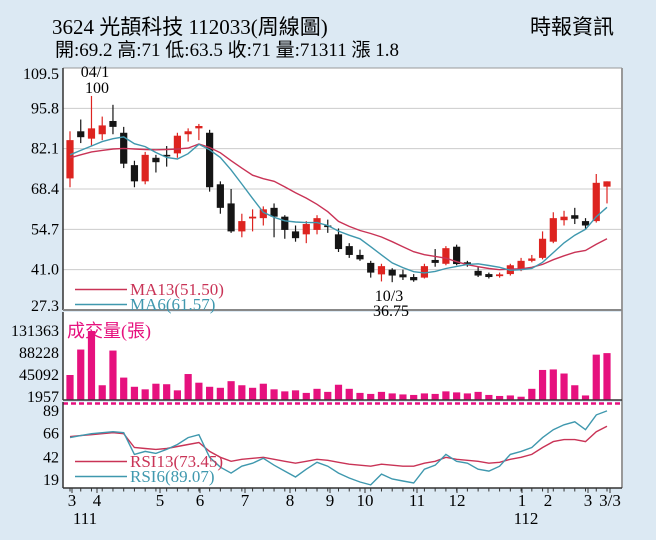 The image size is (656, 540). Describe the element at coordinates (389, 296) in the screenshot. I see `low-annotation-date: 10/3` at that location.